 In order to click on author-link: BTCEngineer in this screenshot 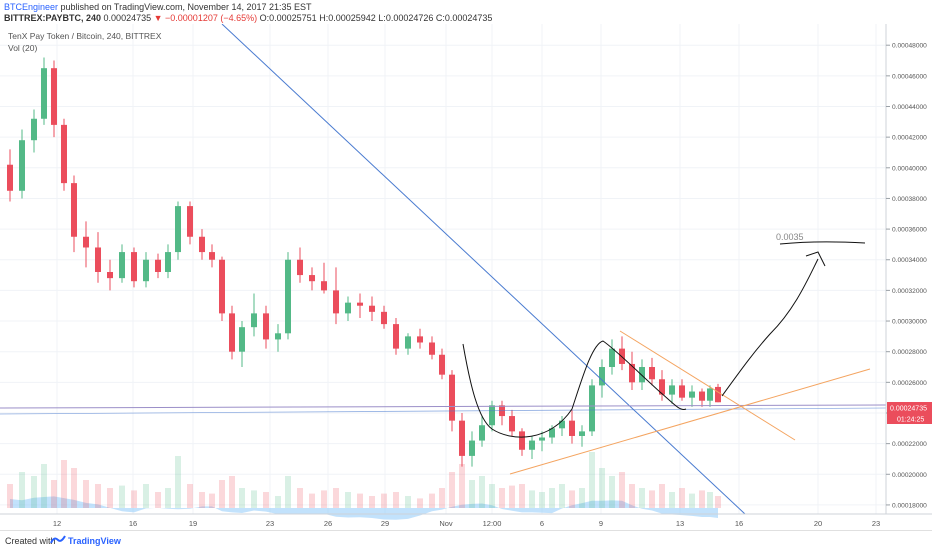, I will do `click(31, 7)`.